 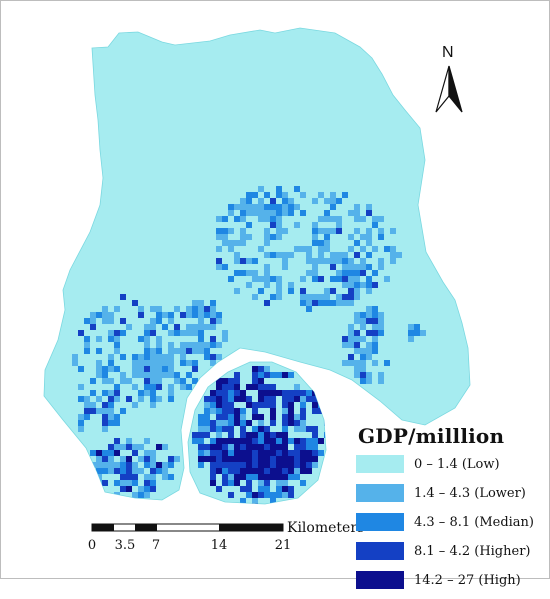 I want to click on north-label: N, so click(x=448, y=52).